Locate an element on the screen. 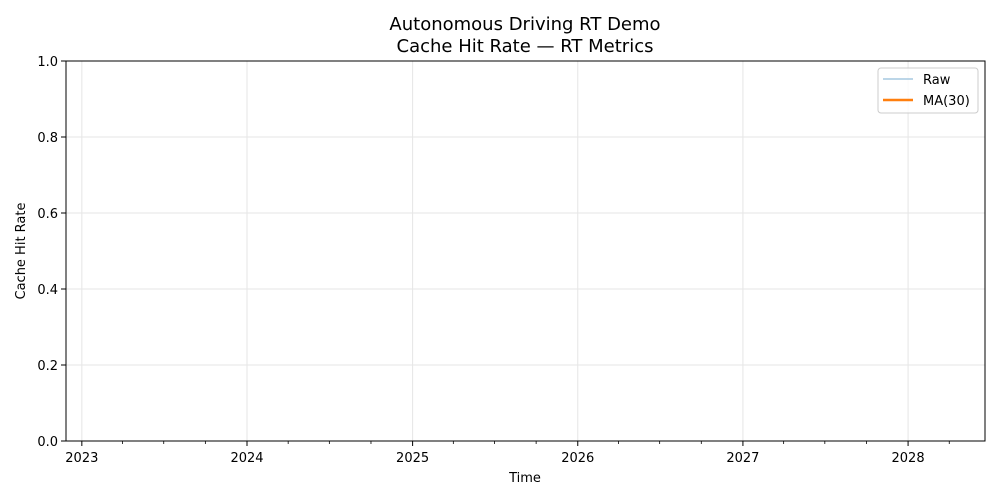 This screenshot has width=1000, height=500. y-tick-label: 0.6 is located at coordinates (47, 214).